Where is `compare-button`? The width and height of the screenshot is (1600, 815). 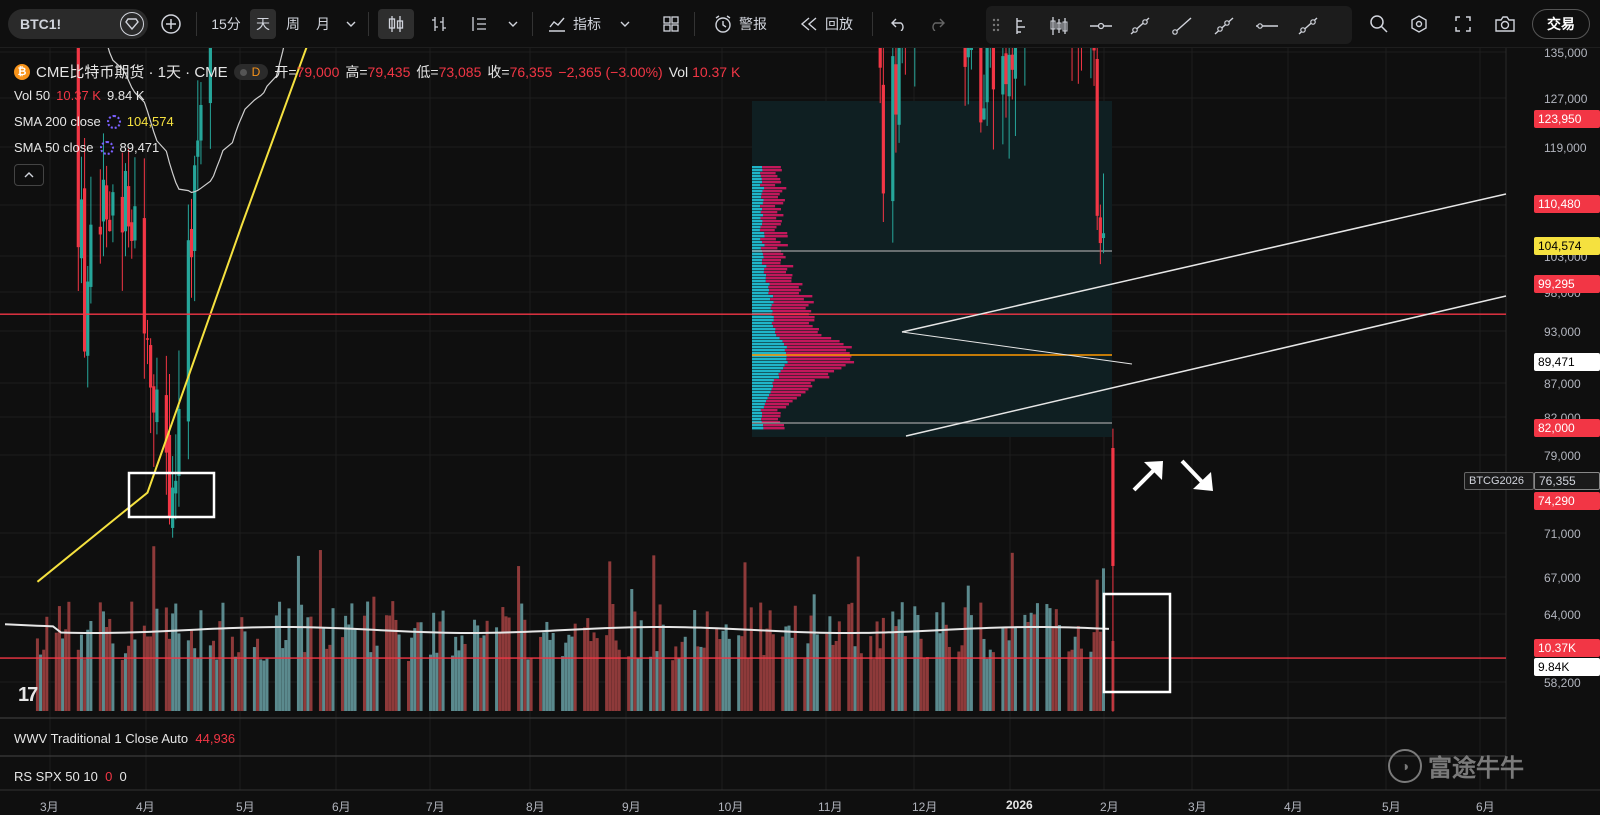 compare-button is located at coordinates (479, 24).